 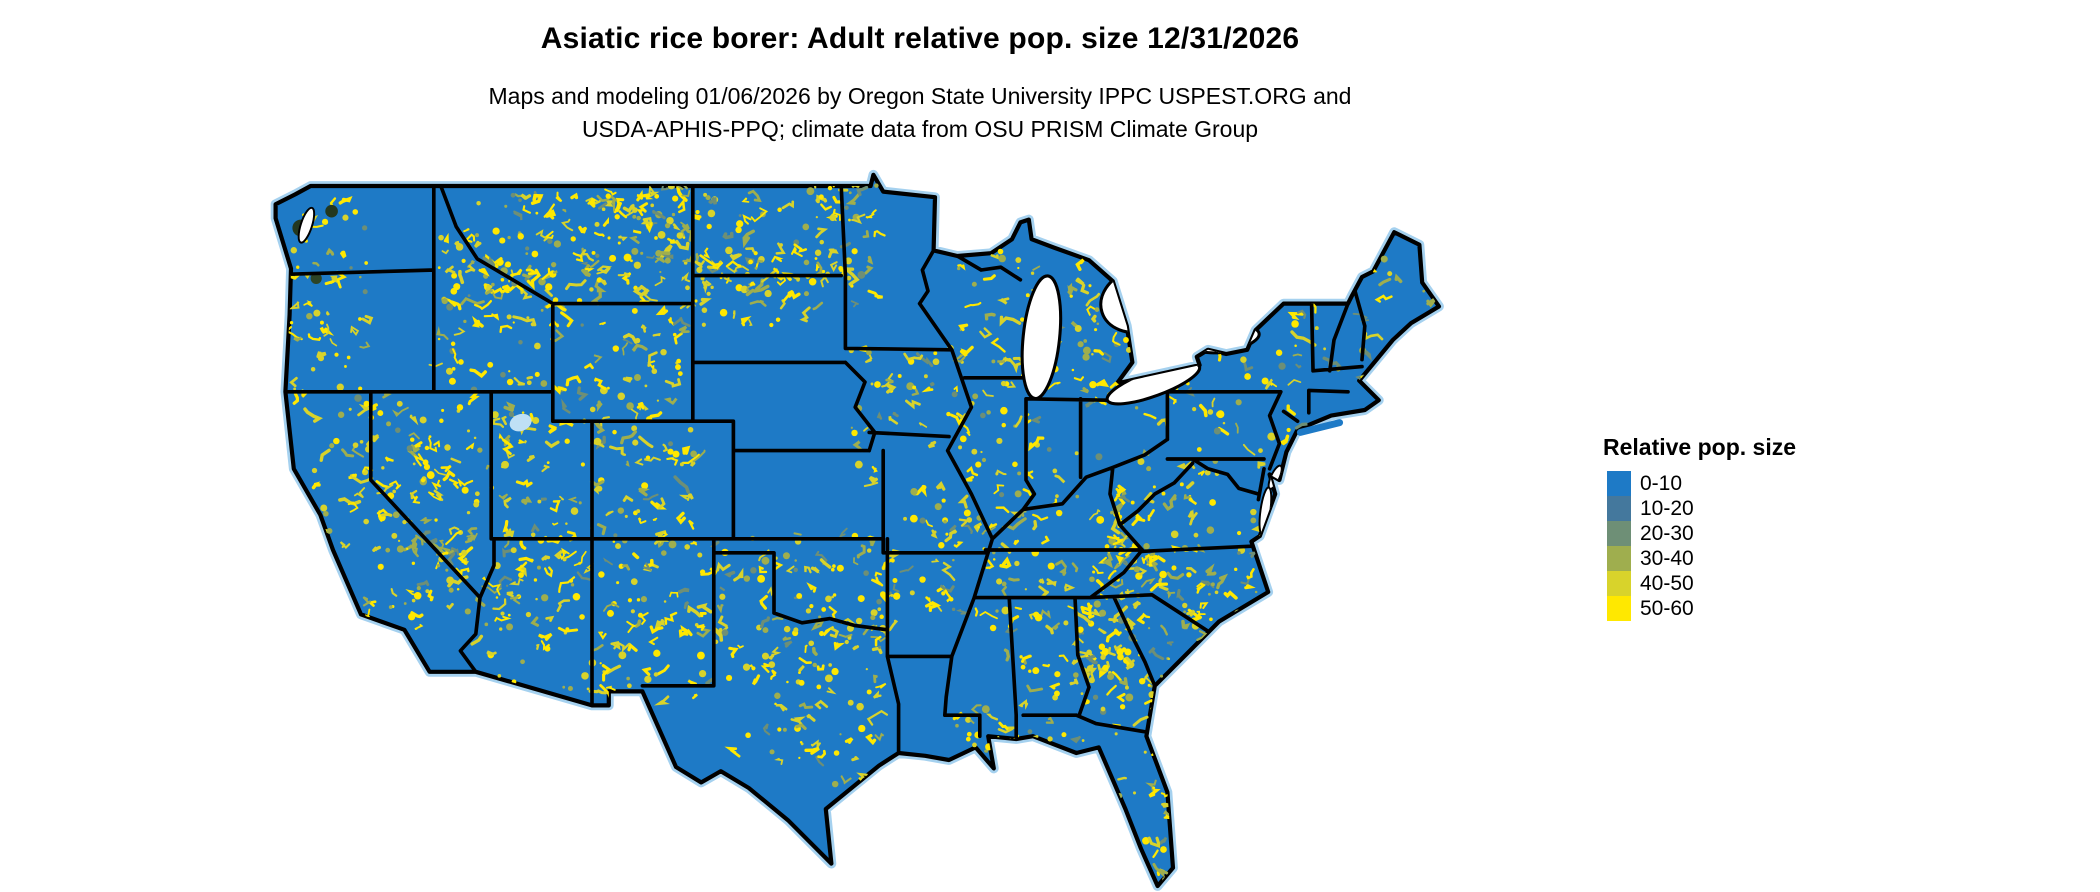 I want to click on legend-item: 0-10, so click(x=1701, y=483).